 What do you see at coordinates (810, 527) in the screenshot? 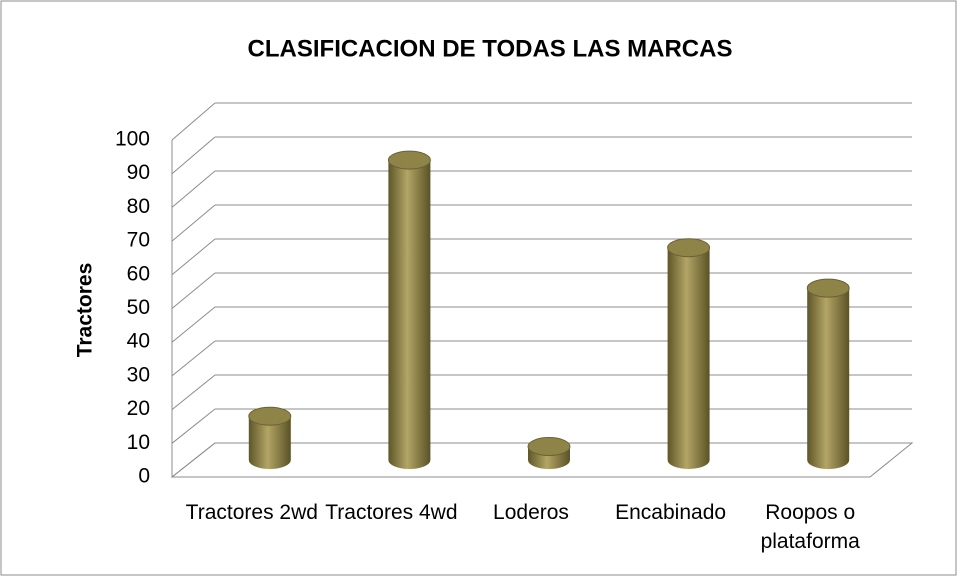
I see `x-tick-label: Roopos o plataforma` at bounding box center [810, 527].